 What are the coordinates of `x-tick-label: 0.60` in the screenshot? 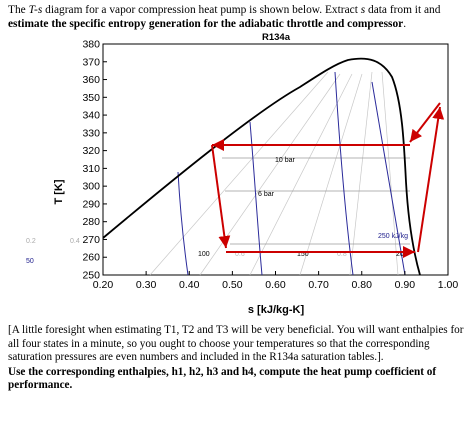 It's located at (275, 285).